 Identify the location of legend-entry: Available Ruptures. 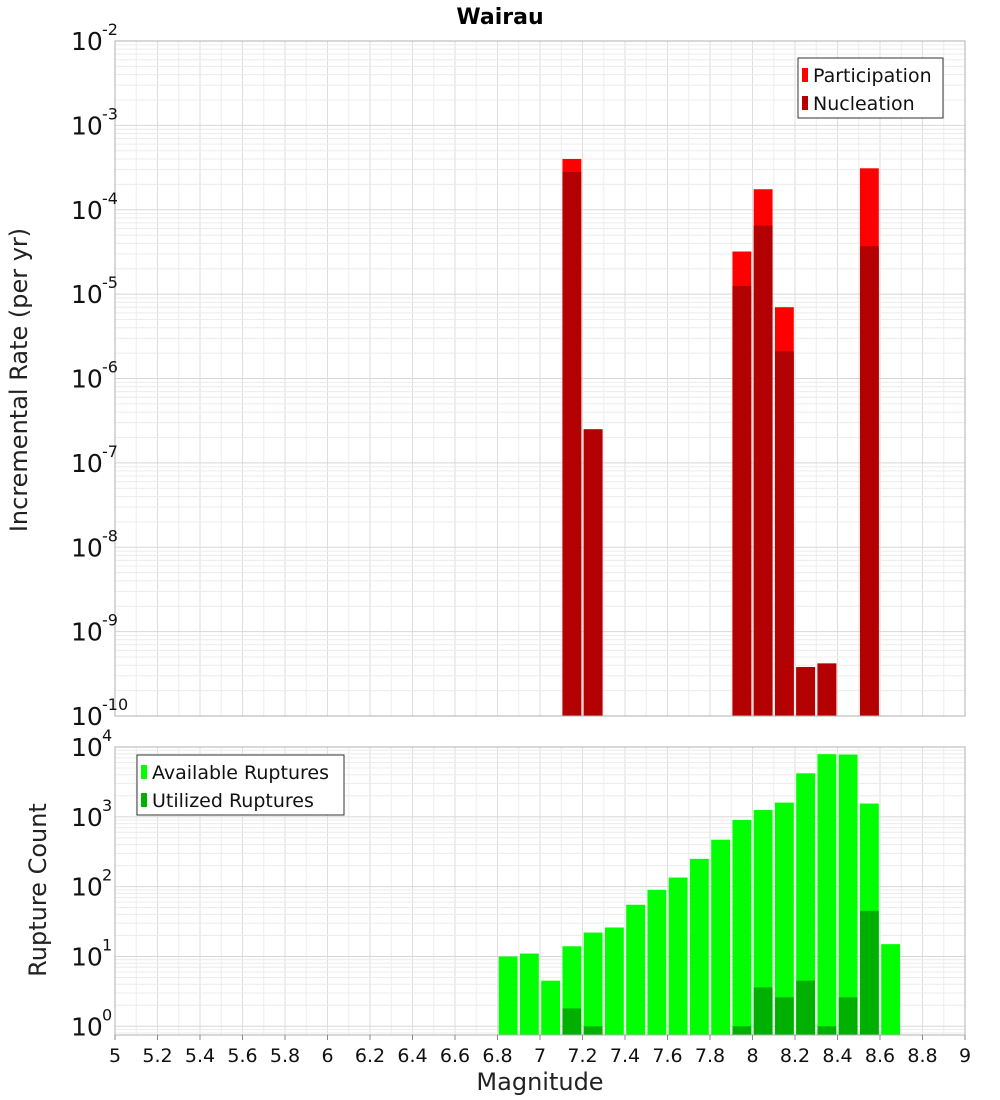
(240, 773).